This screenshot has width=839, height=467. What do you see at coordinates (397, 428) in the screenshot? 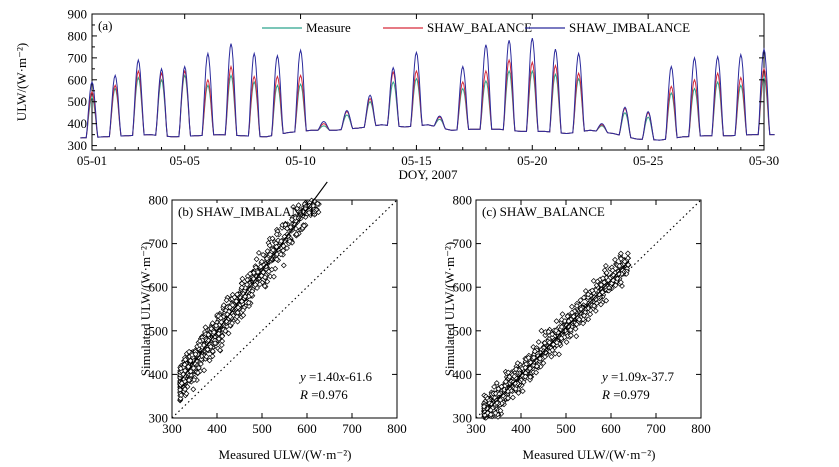
I see `x-tick-label-b-800: 800` at bounding box center [397, 428].